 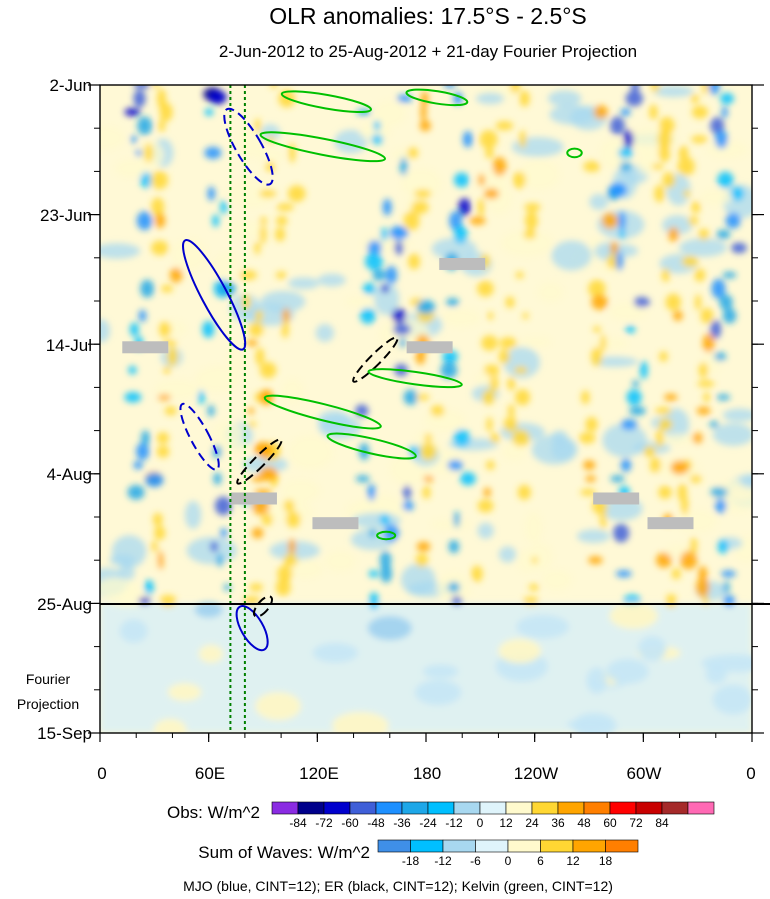 What do you see at coordinates (252, 628) in the screenshot?
I see `contour-mjo` at bounding box center [252, 628].